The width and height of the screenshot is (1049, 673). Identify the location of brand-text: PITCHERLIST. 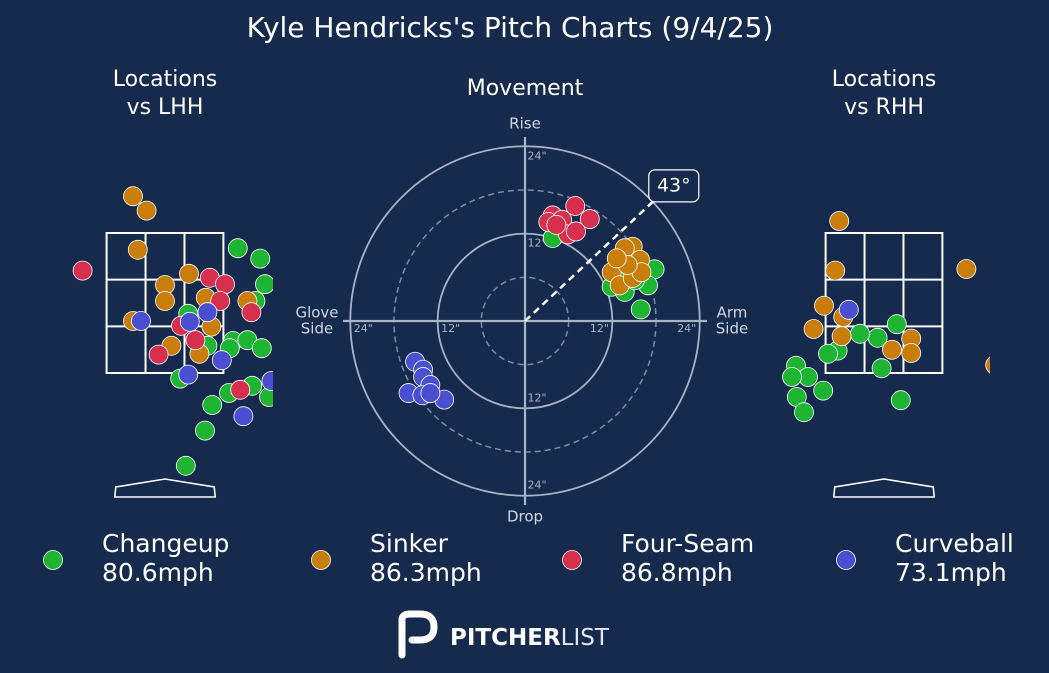
(530, 638).